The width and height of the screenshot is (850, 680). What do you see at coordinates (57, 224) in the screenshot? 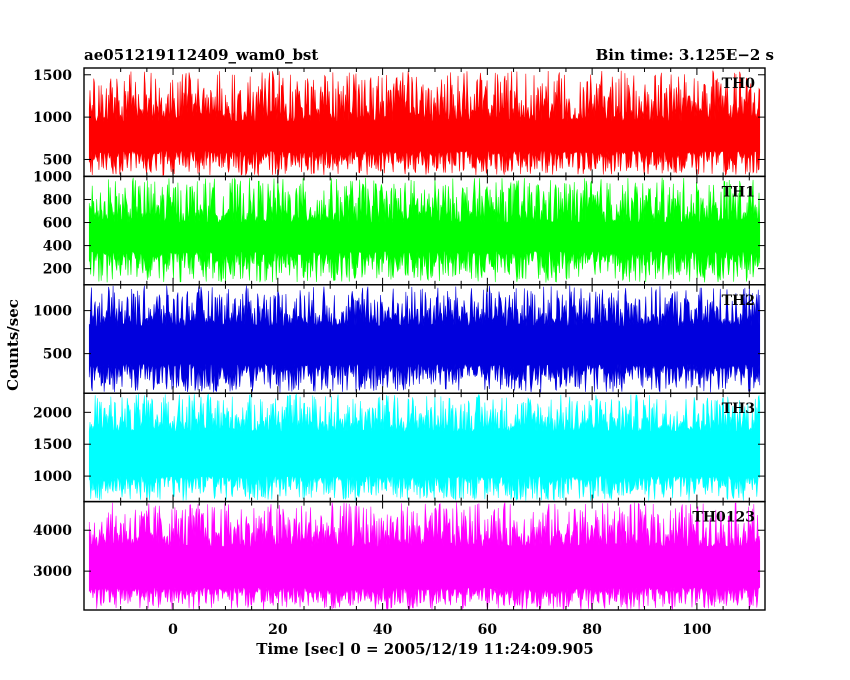
I see `y-tick-label: 600` at bounding box center [57, 224].